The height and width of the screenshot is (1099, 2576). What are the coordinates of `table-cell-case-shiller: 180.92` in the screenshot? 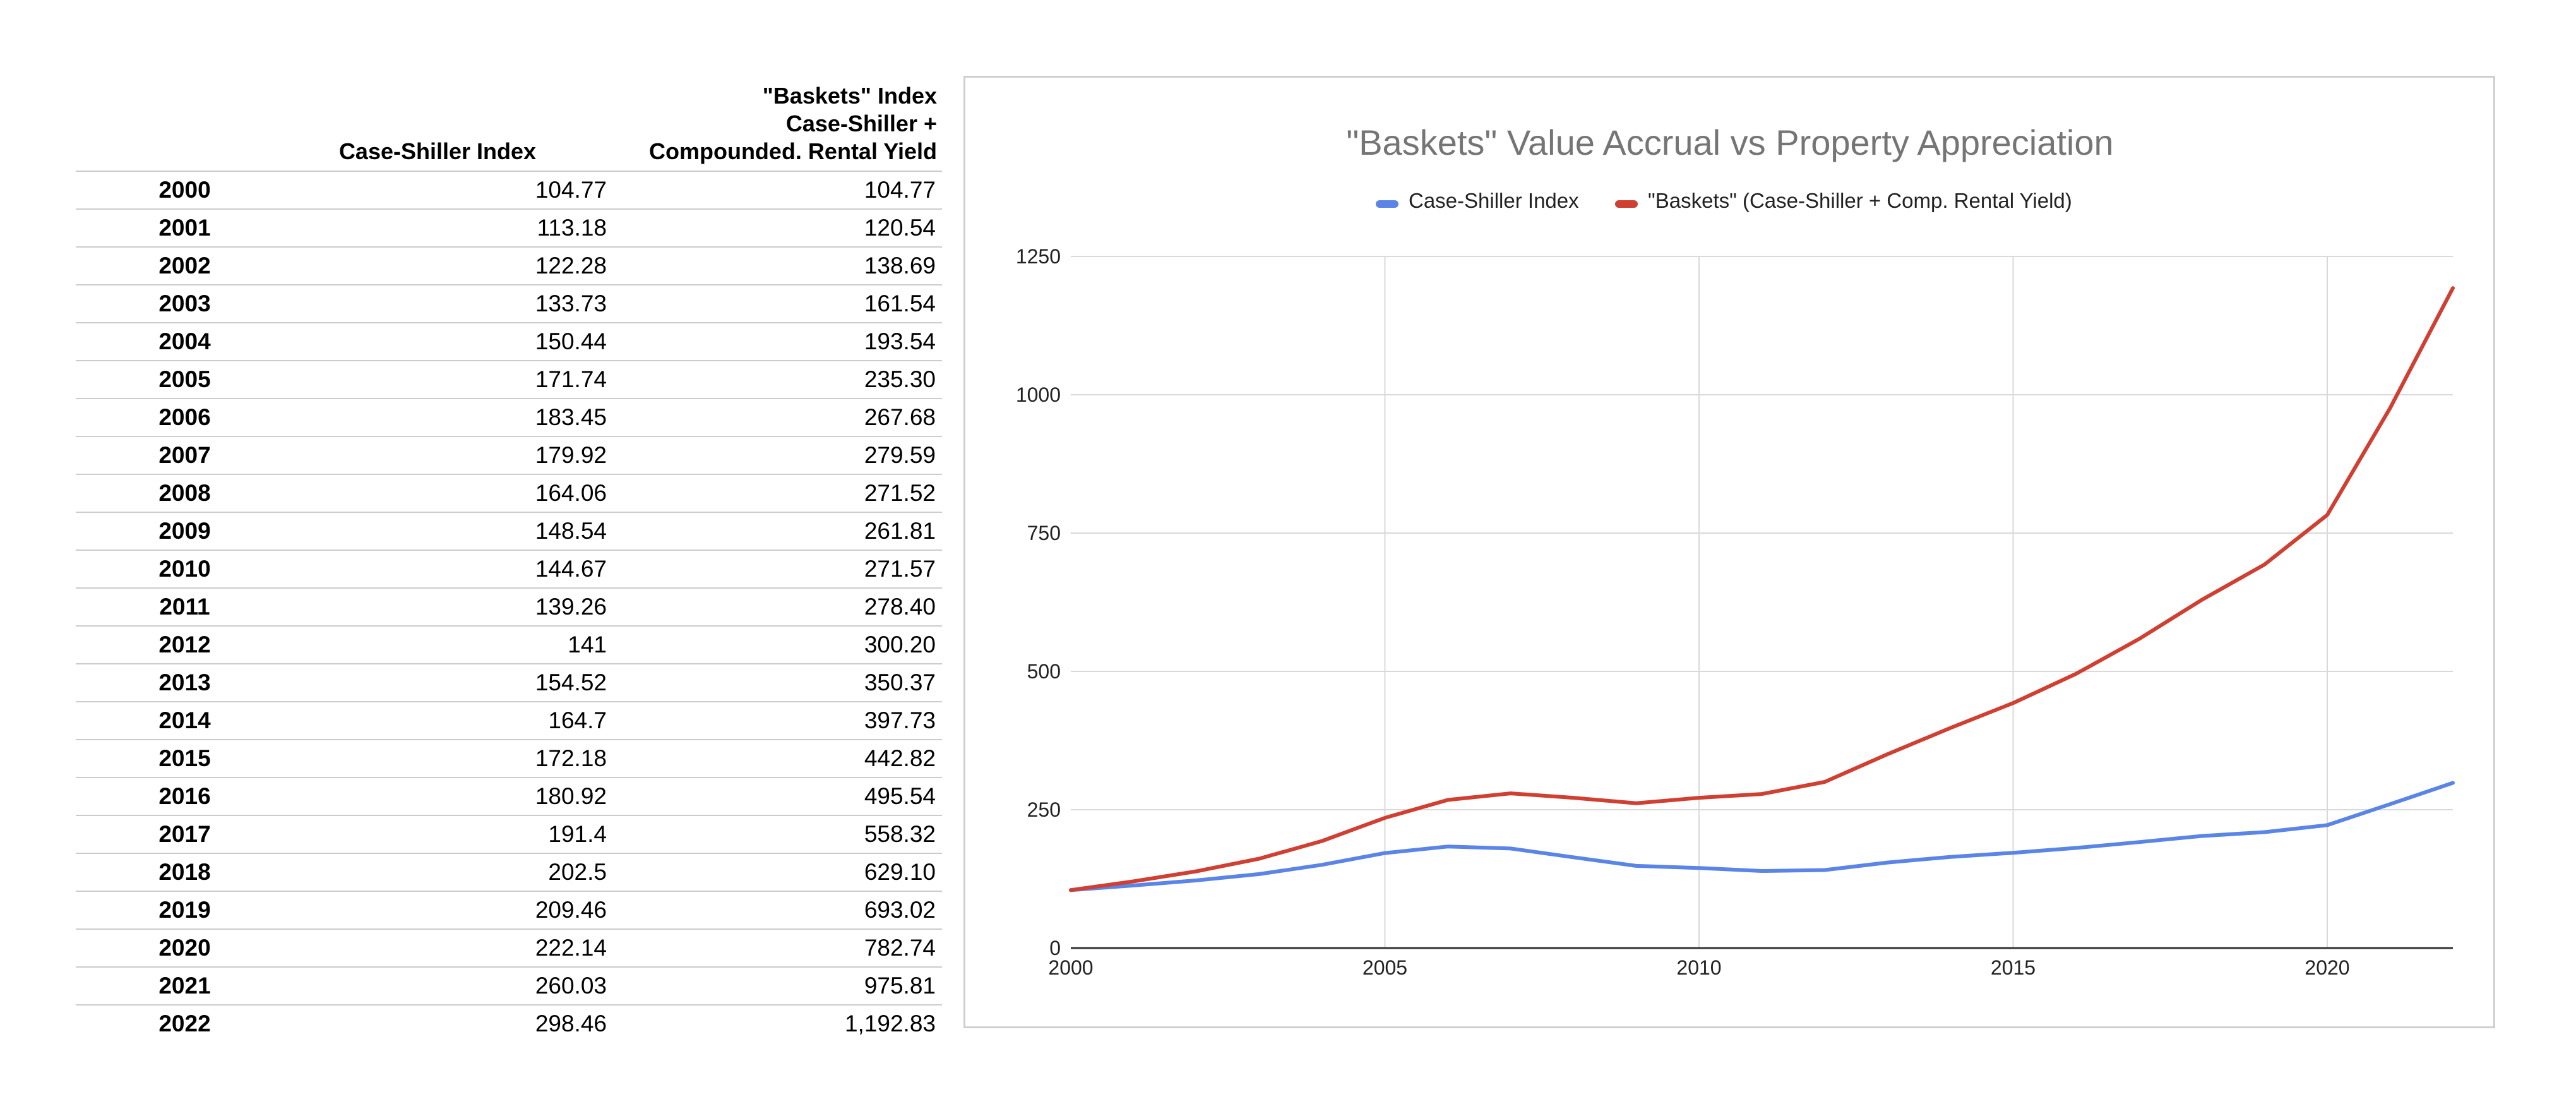 It's located at (437, 796).